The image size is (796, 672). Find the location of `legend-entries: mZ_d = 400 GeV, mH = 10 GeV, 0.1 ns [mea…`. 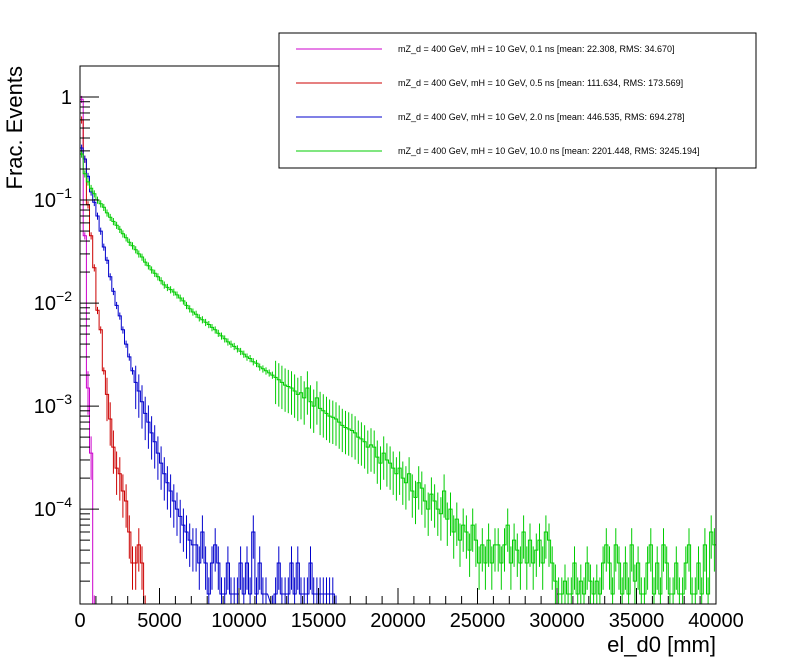

legend-entries: mZ_d = 400 GeV, mH = 10 GeV, 0.1 ns [mea… is located at coordinates (498, 100).